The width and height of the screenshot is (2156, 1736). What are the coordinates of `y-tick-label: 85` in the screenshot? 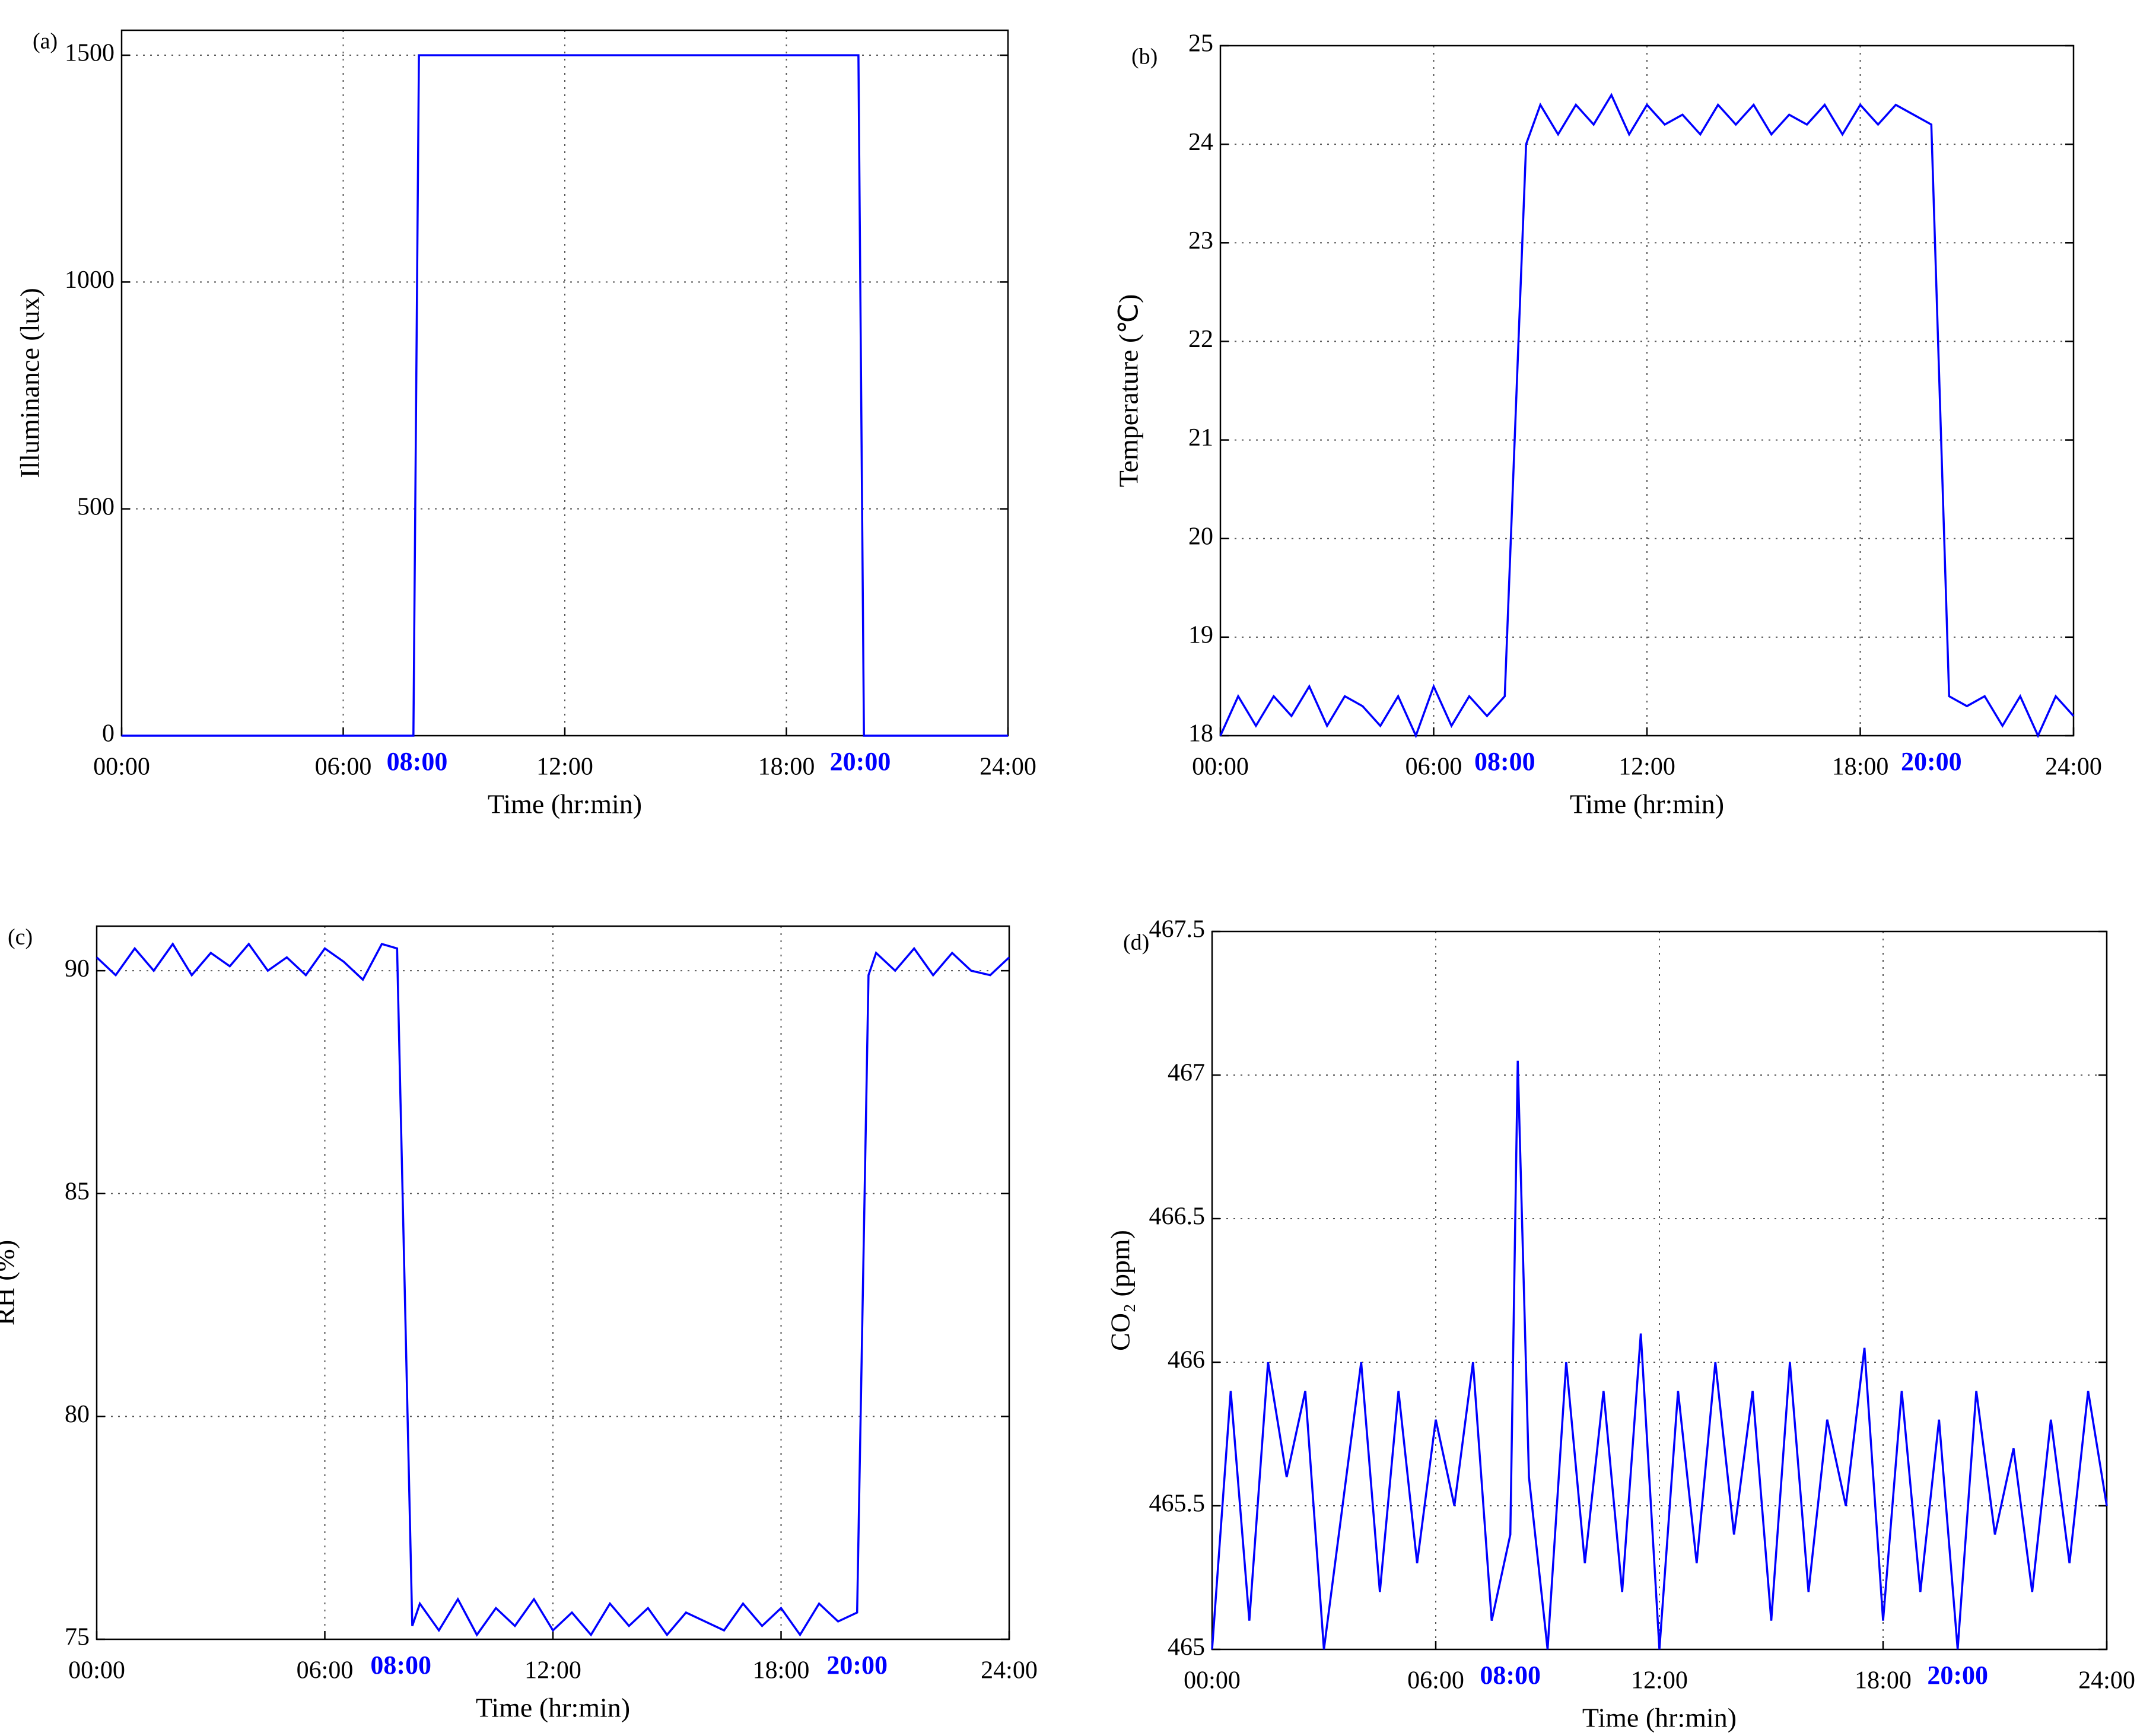 It's located at (77, 1191).